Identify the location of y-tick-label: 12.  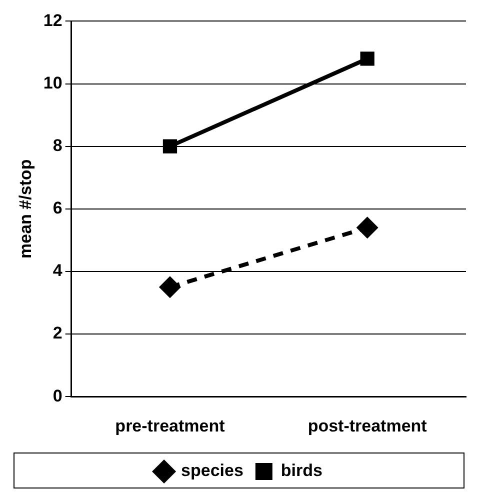
(52, 20).